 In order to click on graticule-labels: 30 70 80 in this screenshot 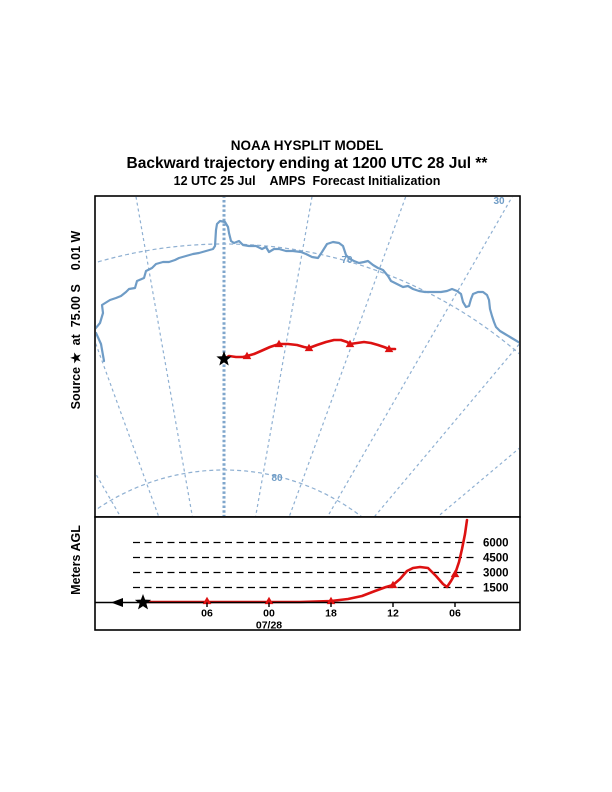, I will do `click(388, 340)`.